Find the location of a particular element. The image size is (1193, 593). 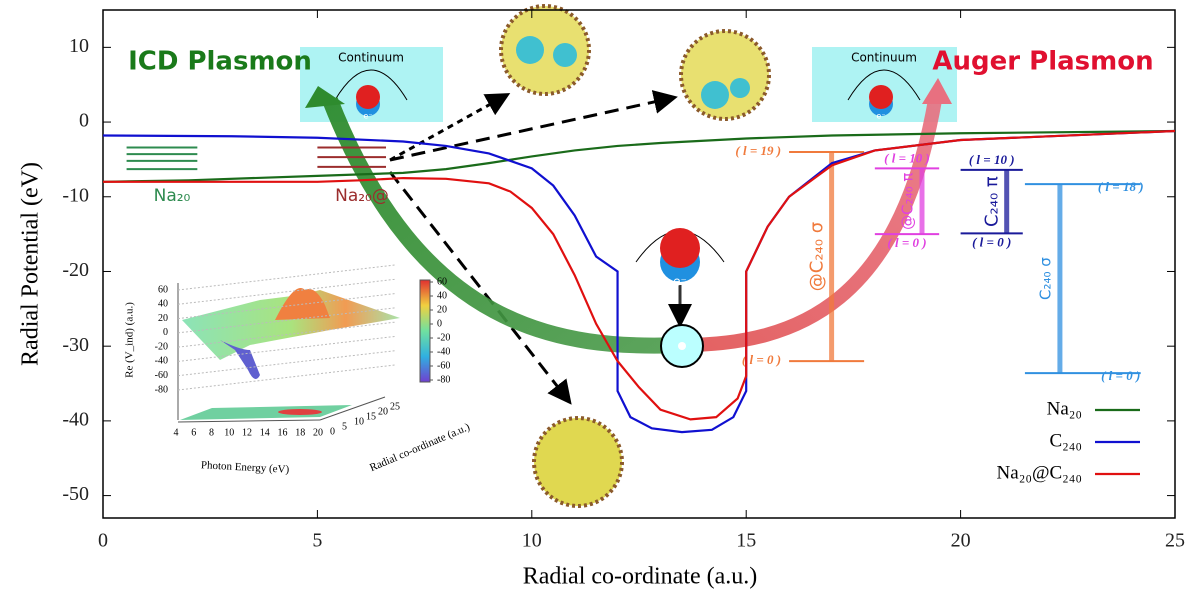

level-label: Na₂₀@ is located at coordinates (362, 196).